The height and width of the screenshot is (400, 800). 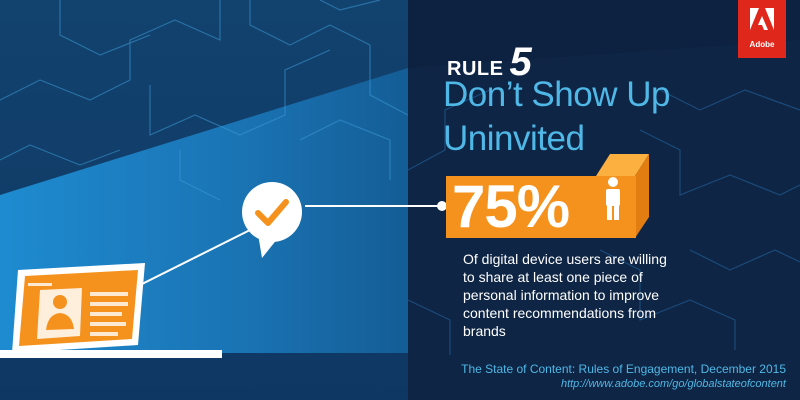 What do you see at coordinates (762, 44) in the screenshot?
I see `adobe-wordmark: Adobe` at bounding box center [762, 44].